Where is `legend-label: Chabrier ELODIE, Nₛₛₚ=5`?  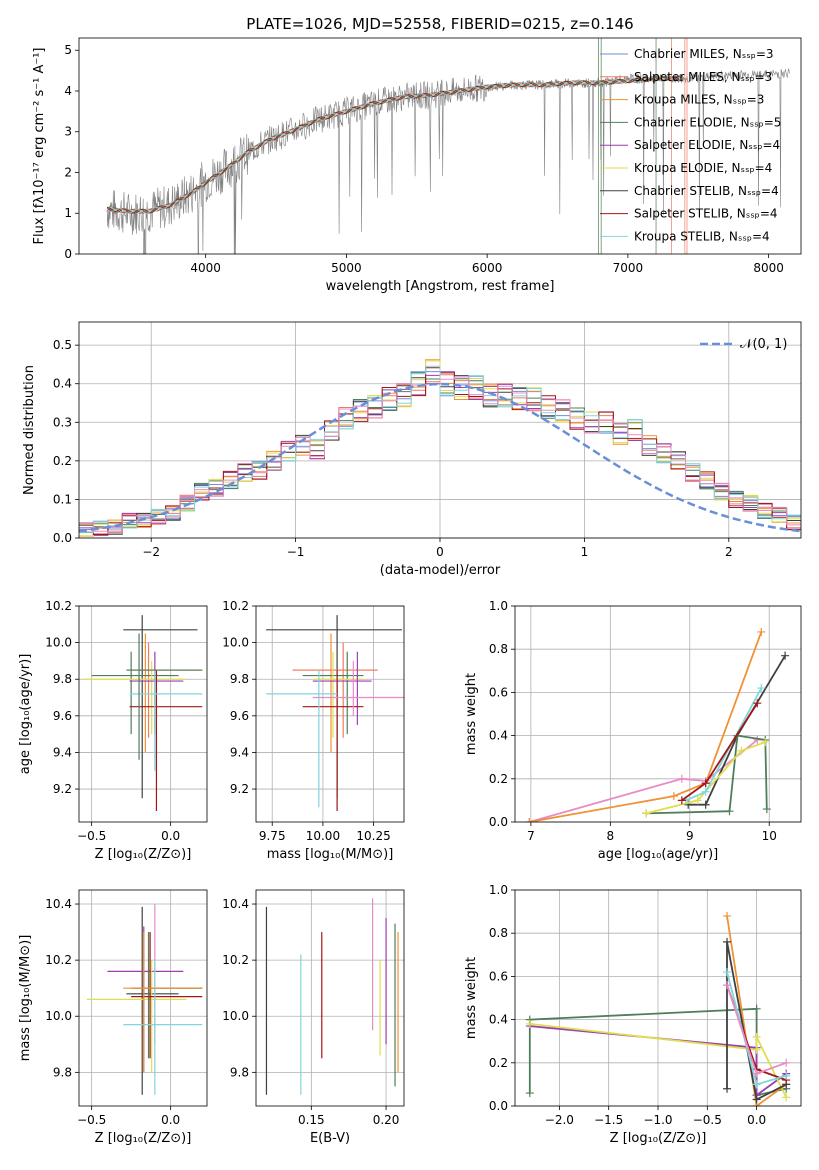
legend-label: Chabrier ELODIE, Nₛₛₚ=5 is located at coordinates (707, 122).